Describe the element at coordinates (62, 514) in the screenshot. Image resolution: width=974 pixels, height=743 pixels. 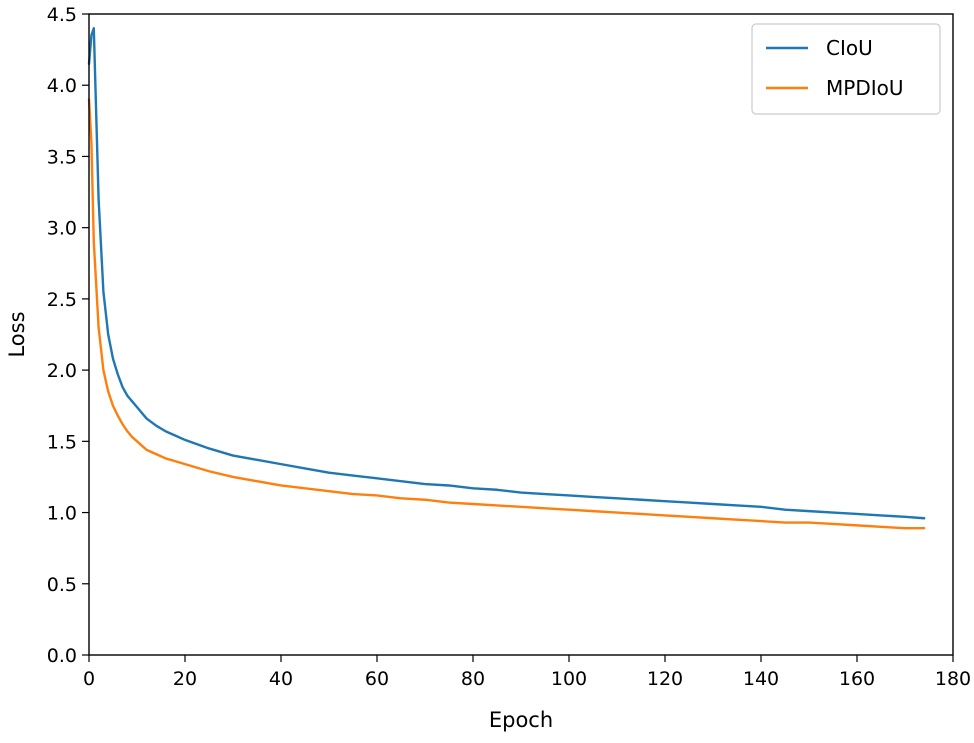
I see `y-tick-label: 1.0` at that location.